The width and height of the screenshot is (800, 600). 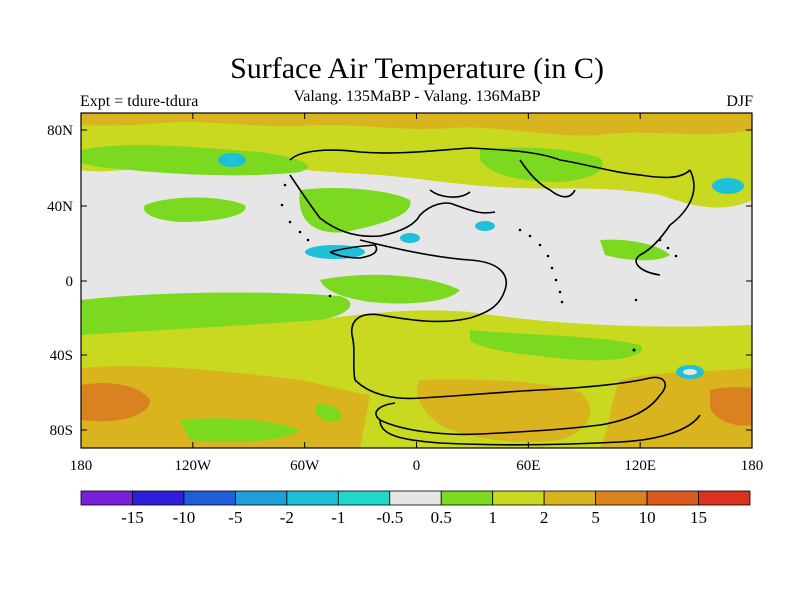 I want to click on lat-tick-label: 0, so click(x=70, y=282).